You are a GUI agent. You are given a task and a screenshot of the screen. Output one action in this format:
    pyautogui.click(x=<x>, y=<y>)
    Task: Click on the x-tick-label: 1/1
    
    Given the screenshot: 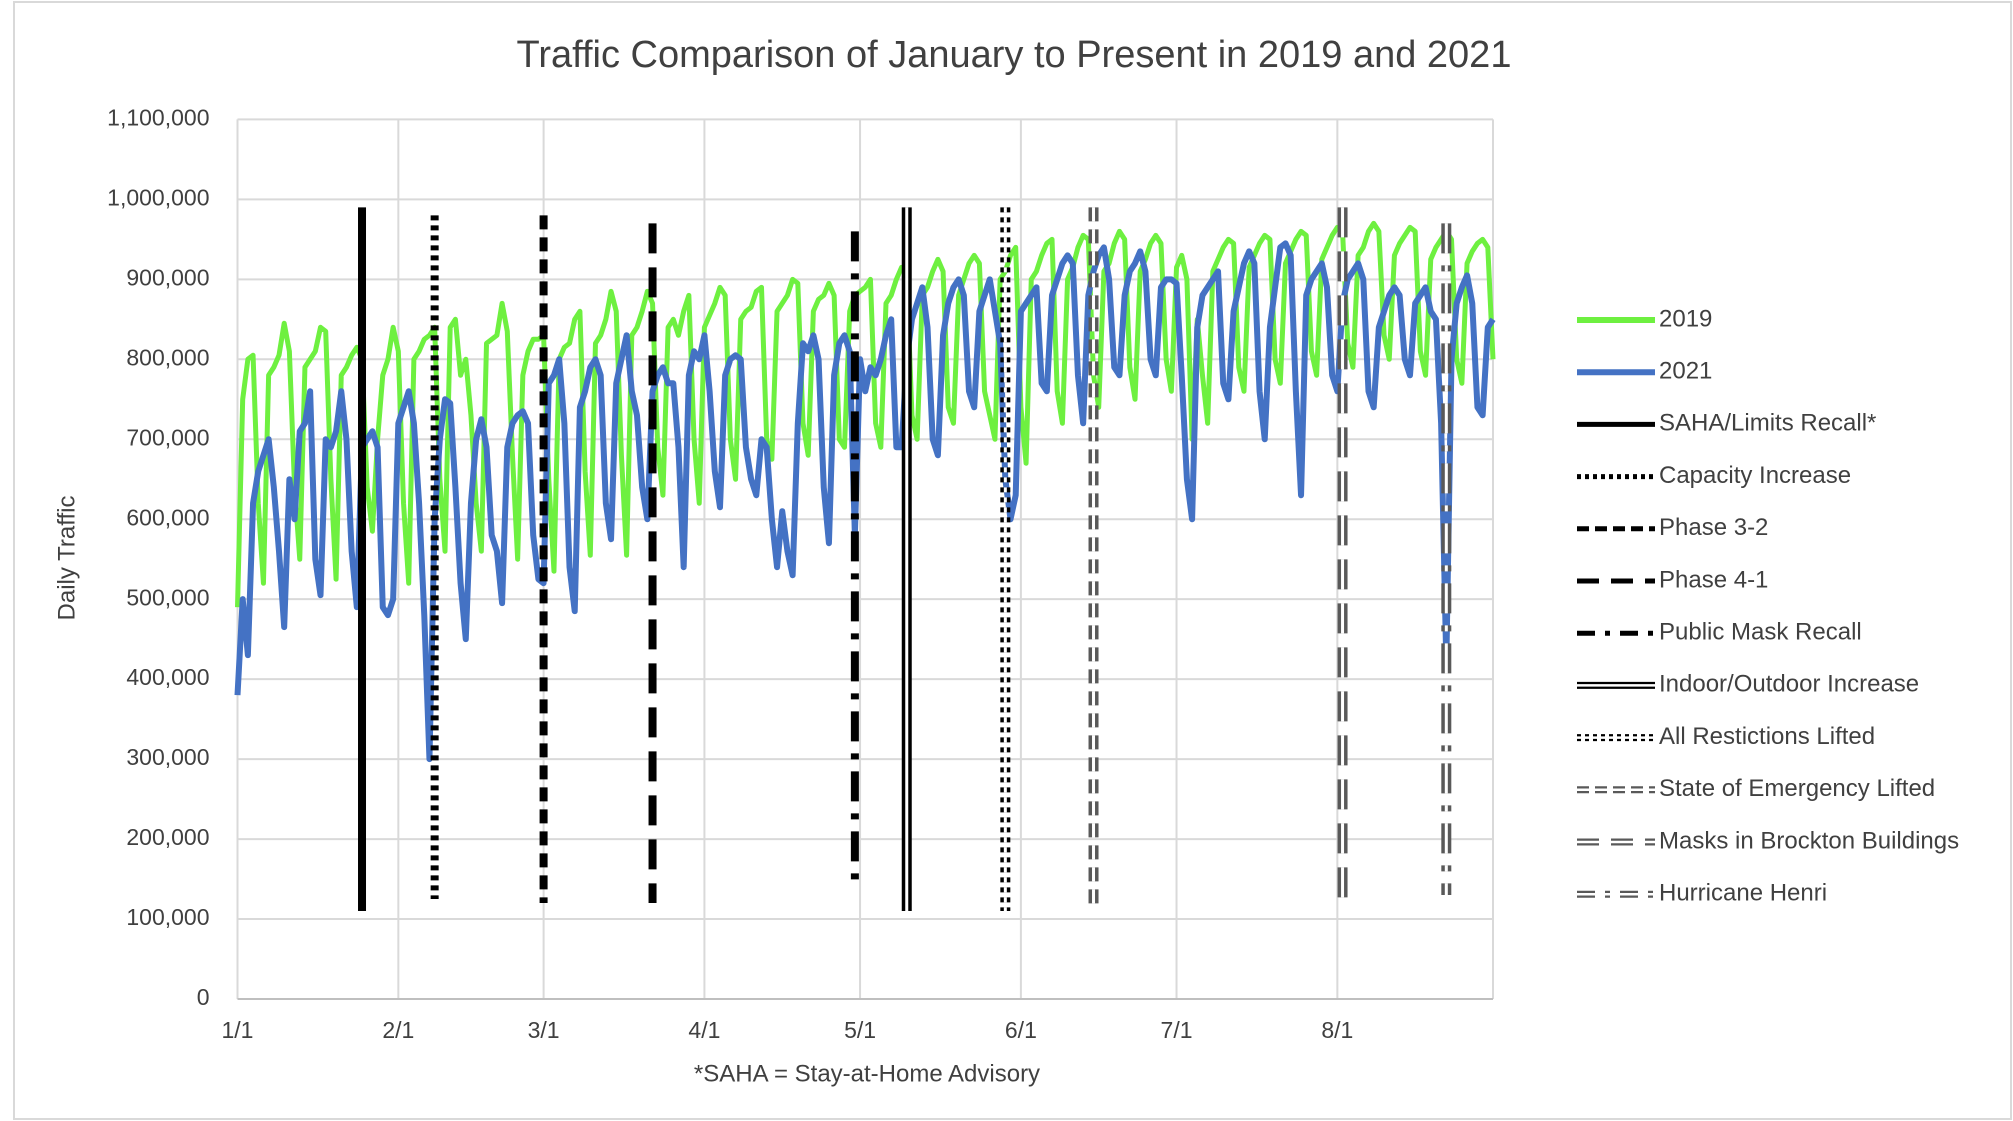 What is the action you would take?
    pyautogui.click(x=238, y=1030)
    